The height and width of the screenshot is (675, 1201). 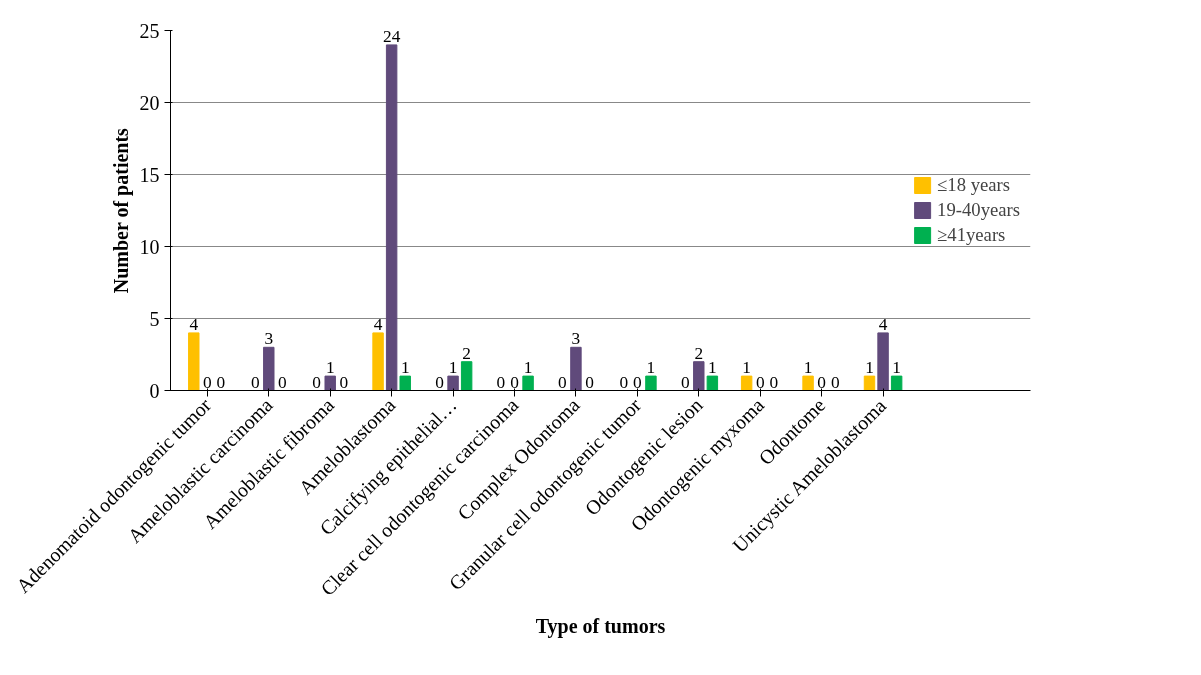 What do you see at coordinates (971, 235) in the screenshot?
I see `legend-label: ≥41years` at bounding box center [971, 235].